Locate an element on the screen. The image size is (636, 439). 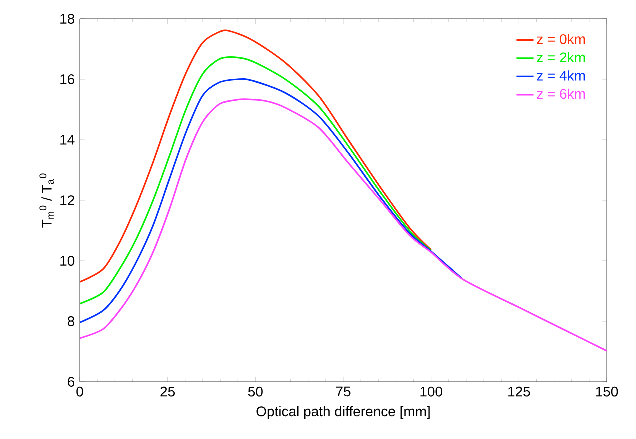
legend-label: z = 6km is located at coordinates (561, 94).